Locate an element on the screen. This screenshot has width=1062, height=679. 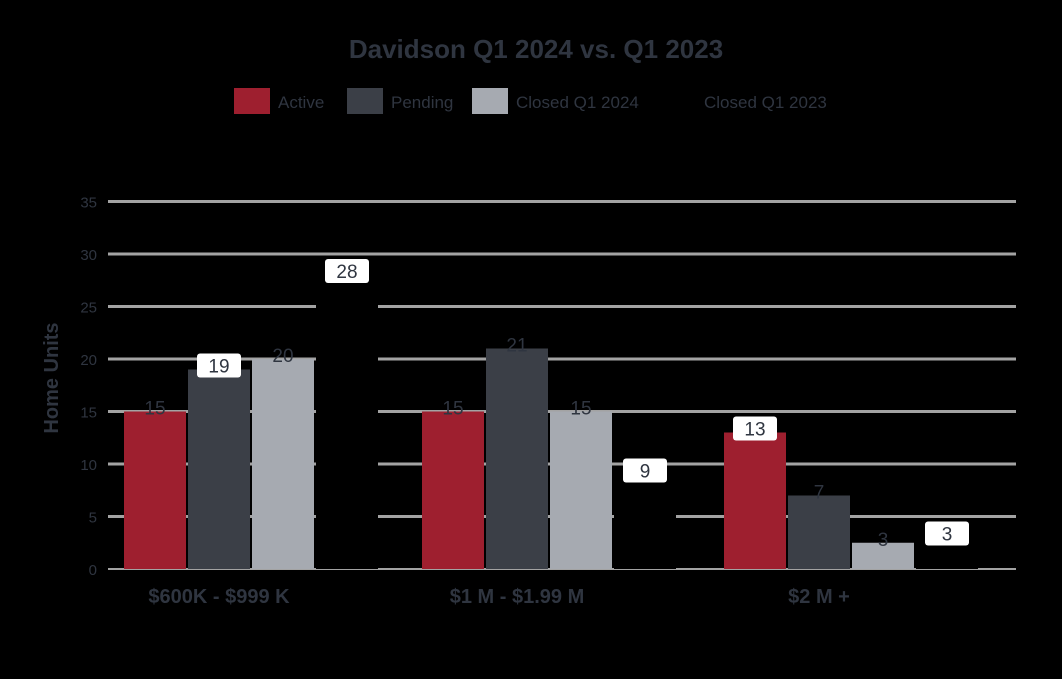
data-label: 9 is located at coordinates (645, 472).